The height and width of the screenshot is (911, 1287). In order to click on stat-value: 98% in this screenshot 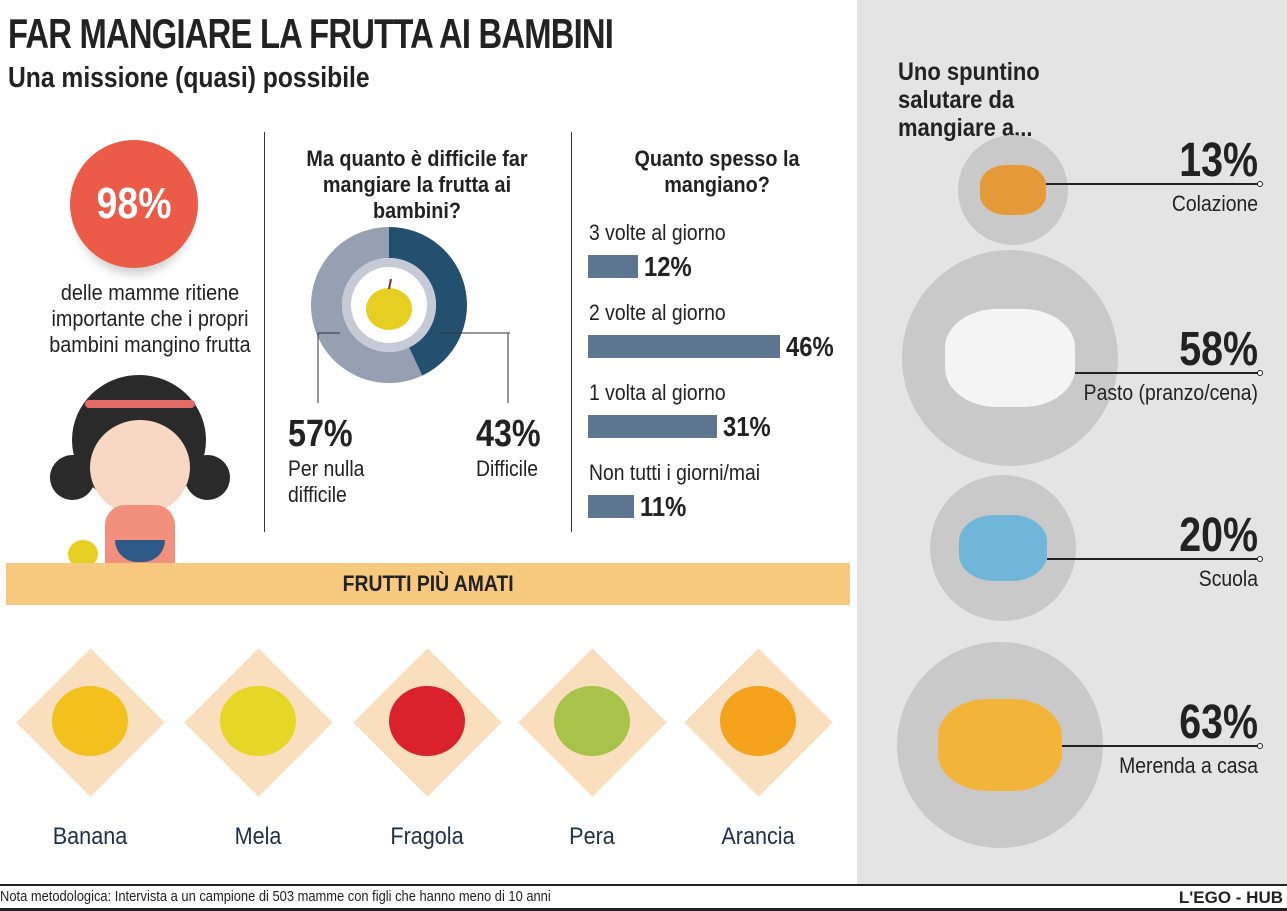, I will do `click(134, 203)`.